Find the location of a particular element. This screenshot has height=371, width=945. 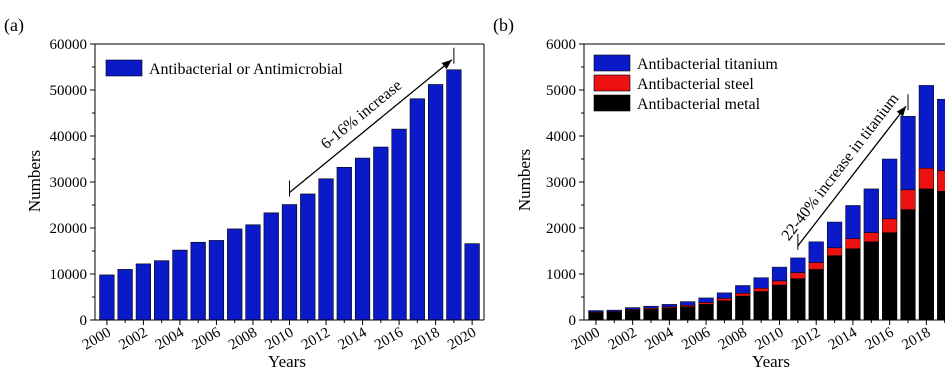

bar-antibacterial-metal-2001 is located at coordinates (614, 316).